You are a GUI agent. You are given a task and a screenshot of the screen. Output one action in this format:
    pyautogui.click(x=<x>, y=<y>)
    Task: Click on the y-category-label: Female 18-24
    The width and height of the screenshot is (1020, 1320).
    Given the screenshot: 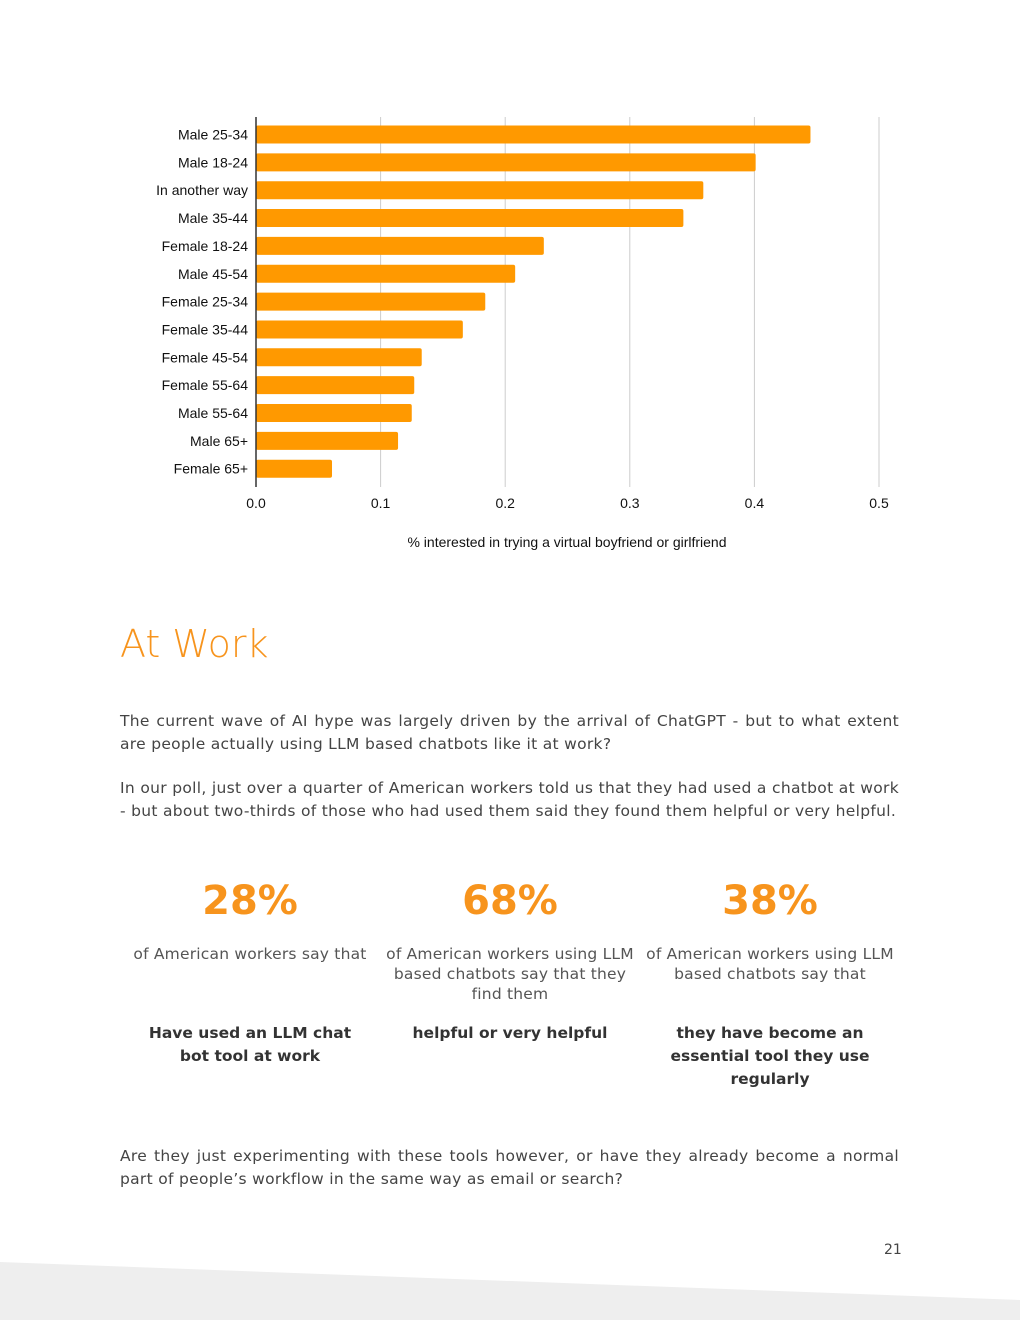 What is the action you would take?
    pyautogui.click(x=205, y=246)
    